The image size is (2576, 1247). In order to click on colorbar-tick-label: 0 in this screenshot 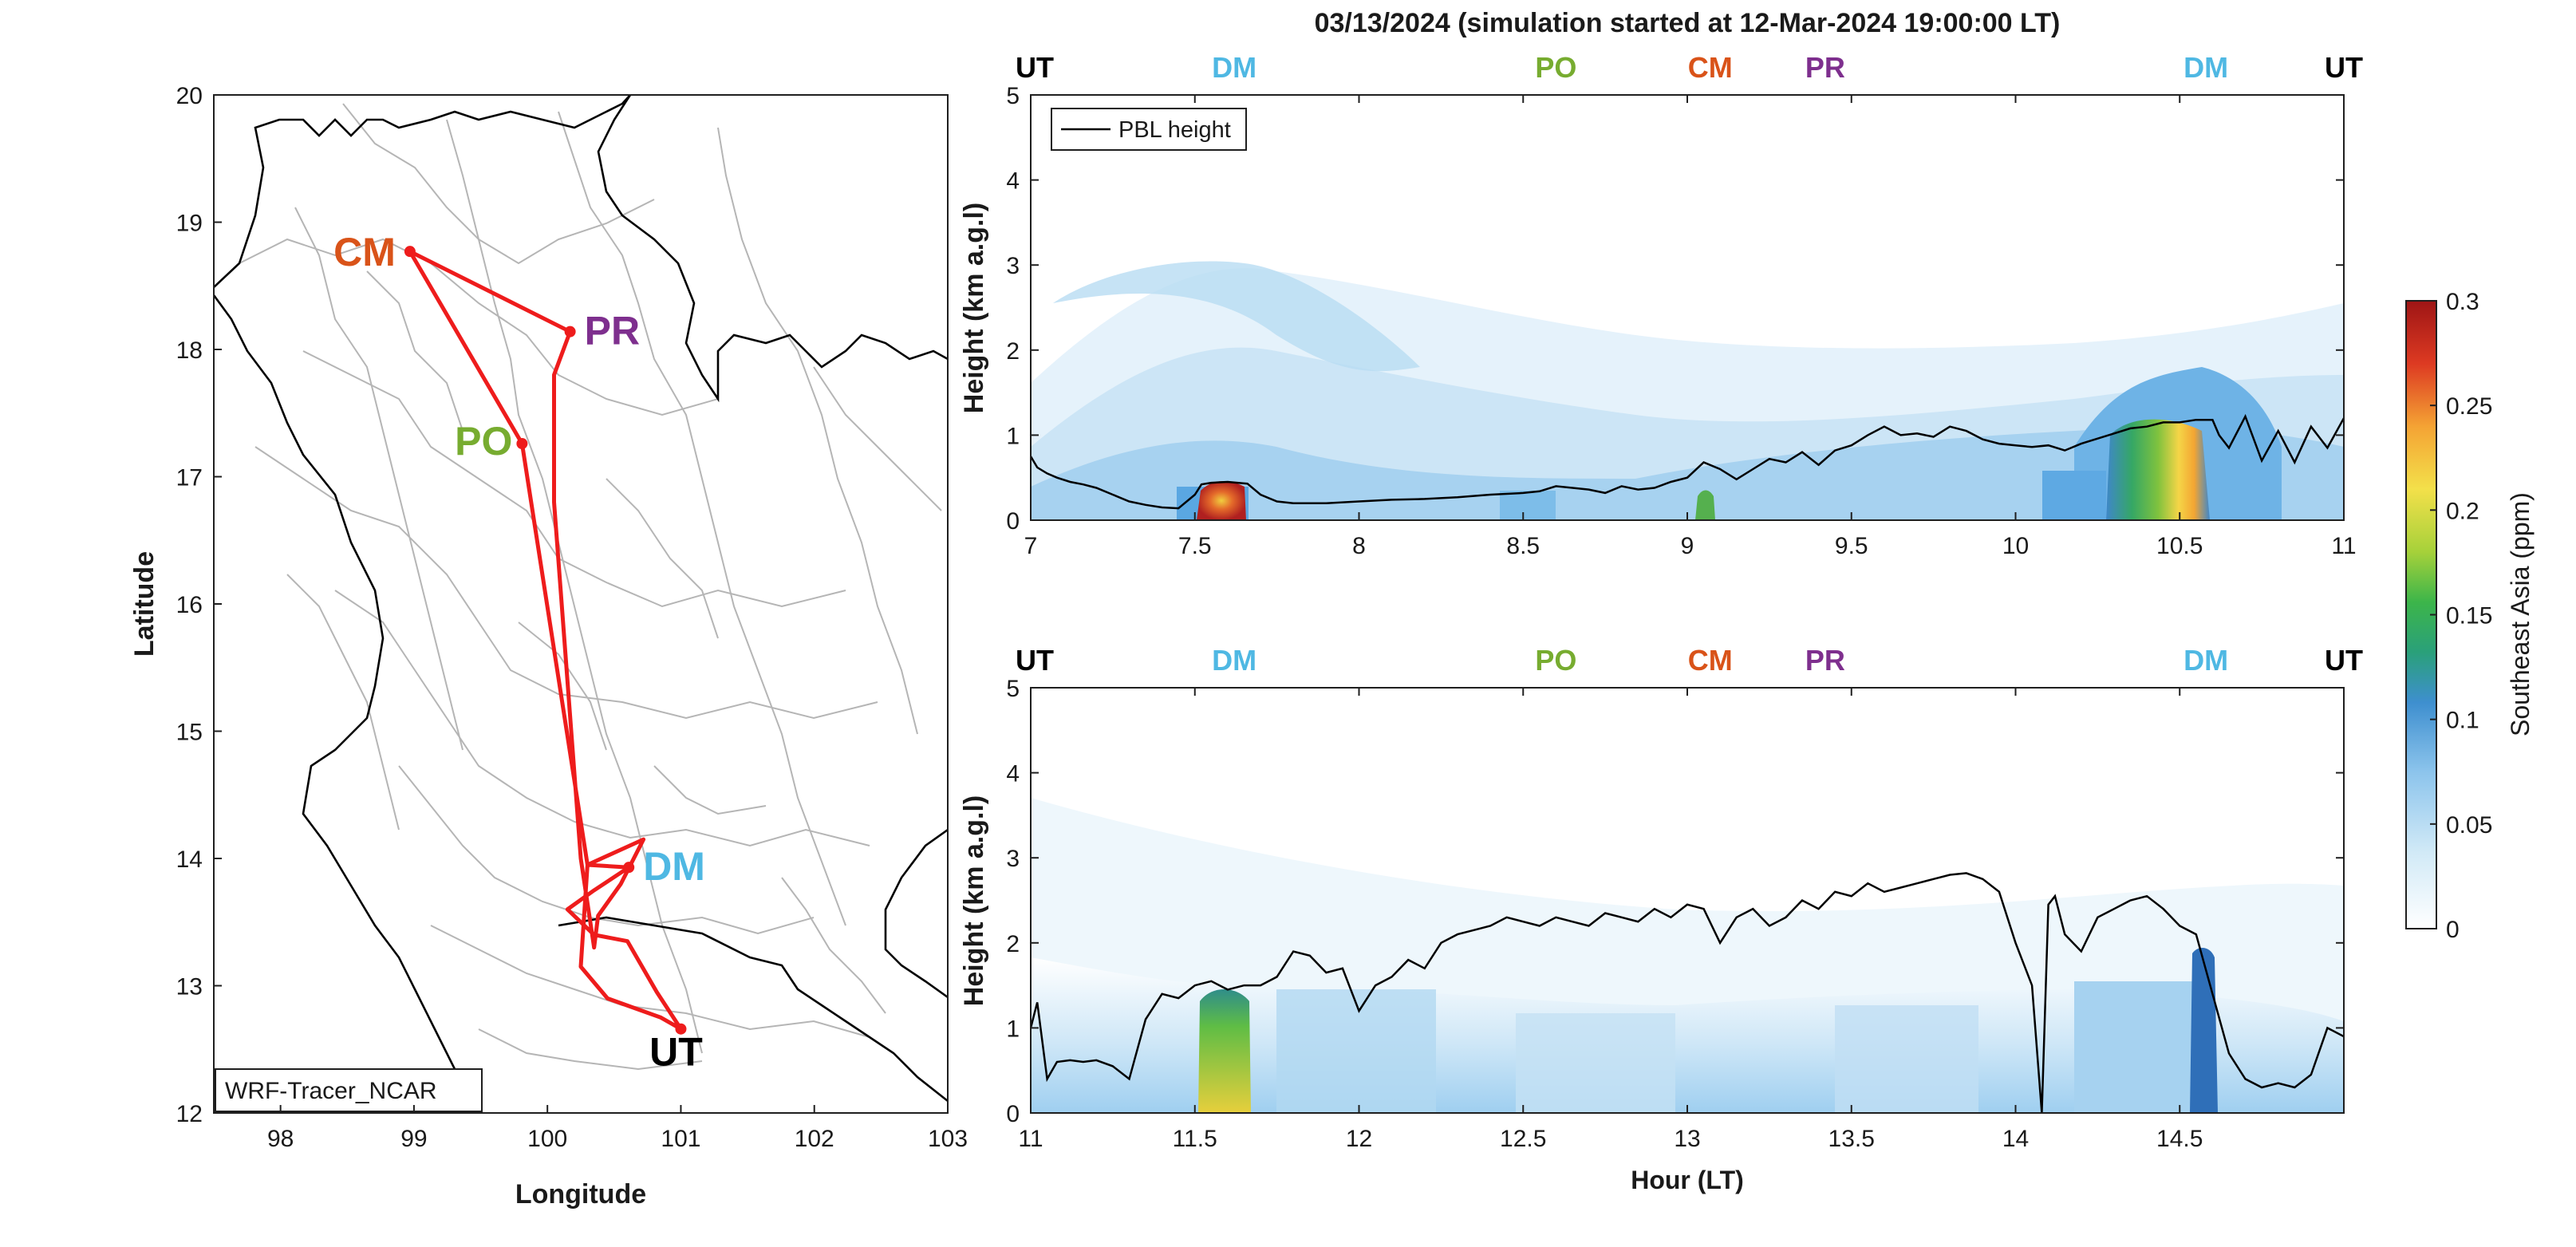, I will do `click(2453, 930)`.